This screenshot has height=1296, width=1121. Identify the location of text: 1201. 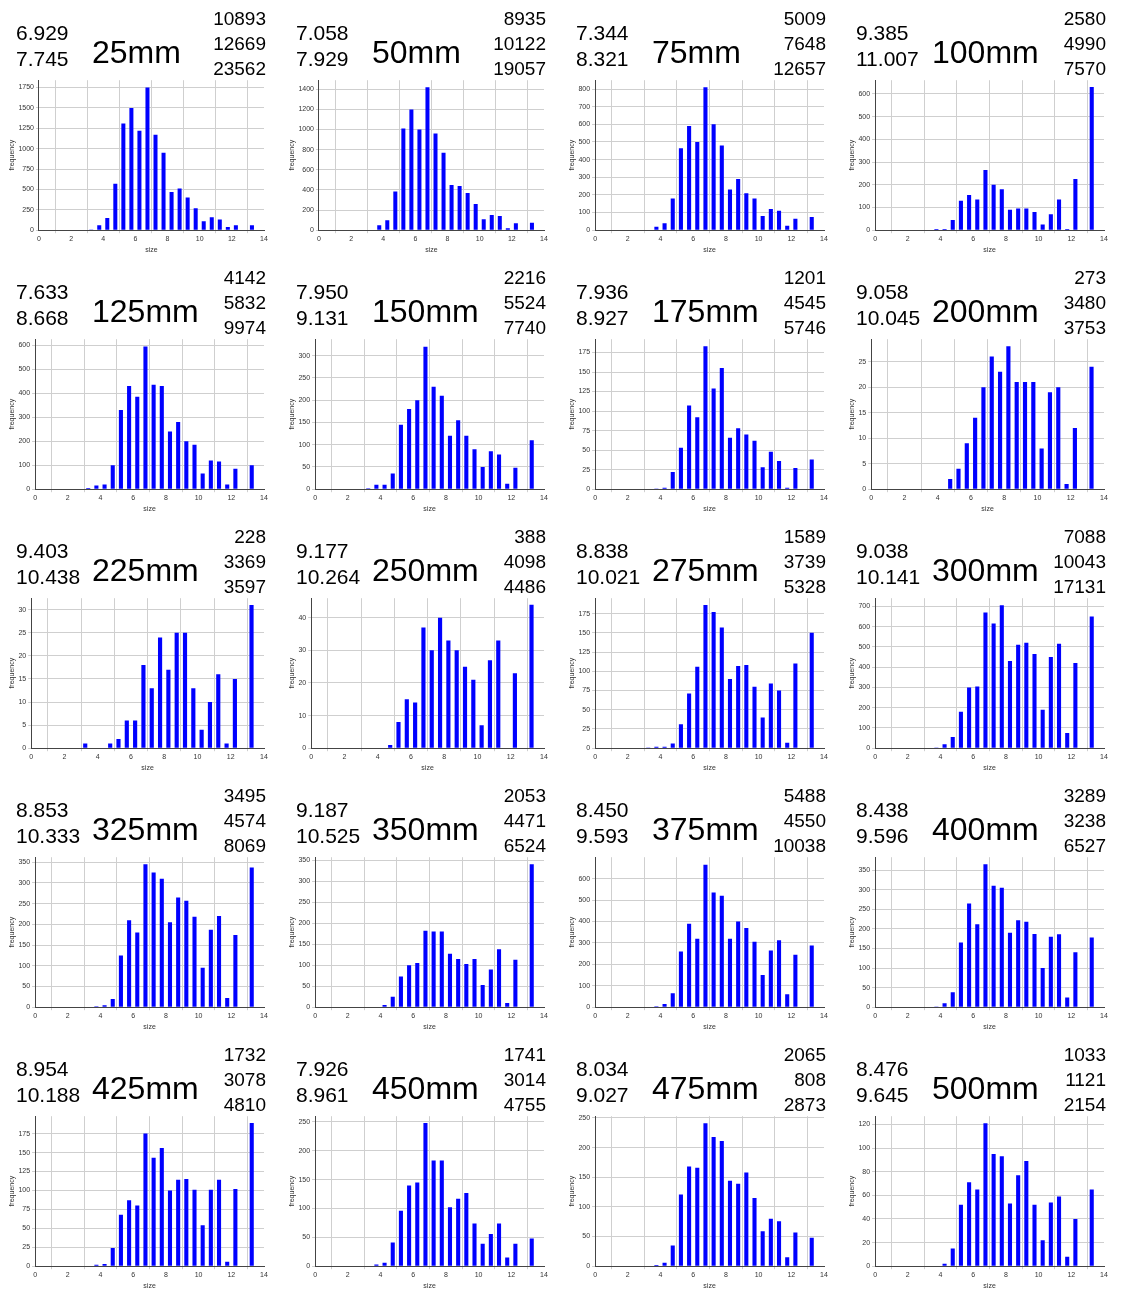
(804, 277).